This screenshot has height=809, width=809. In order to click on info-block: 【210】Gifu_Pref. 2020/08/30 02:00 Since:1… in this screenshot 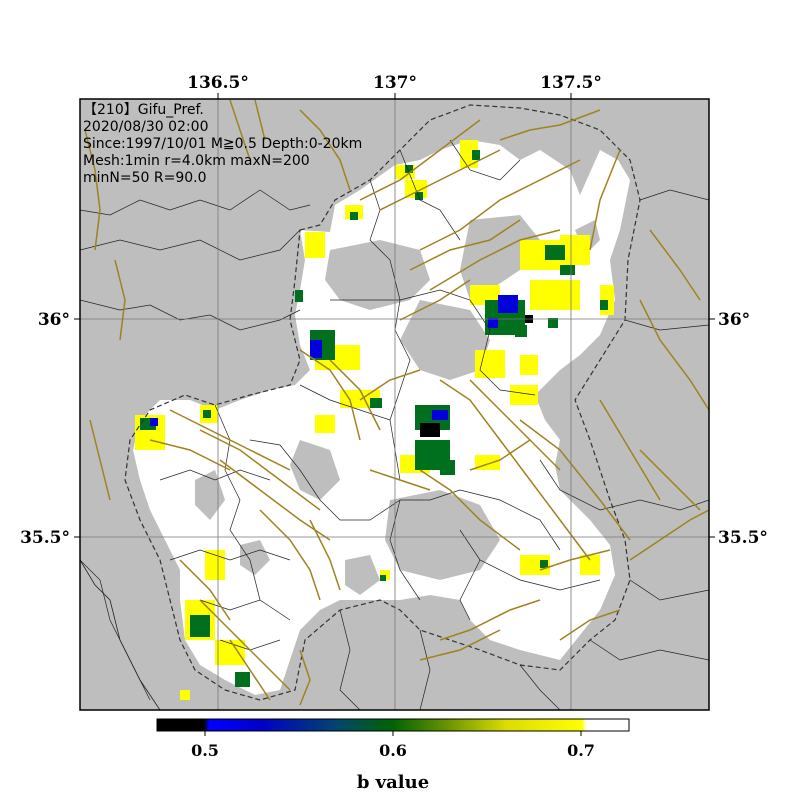, I will do `click(222, 144)`.